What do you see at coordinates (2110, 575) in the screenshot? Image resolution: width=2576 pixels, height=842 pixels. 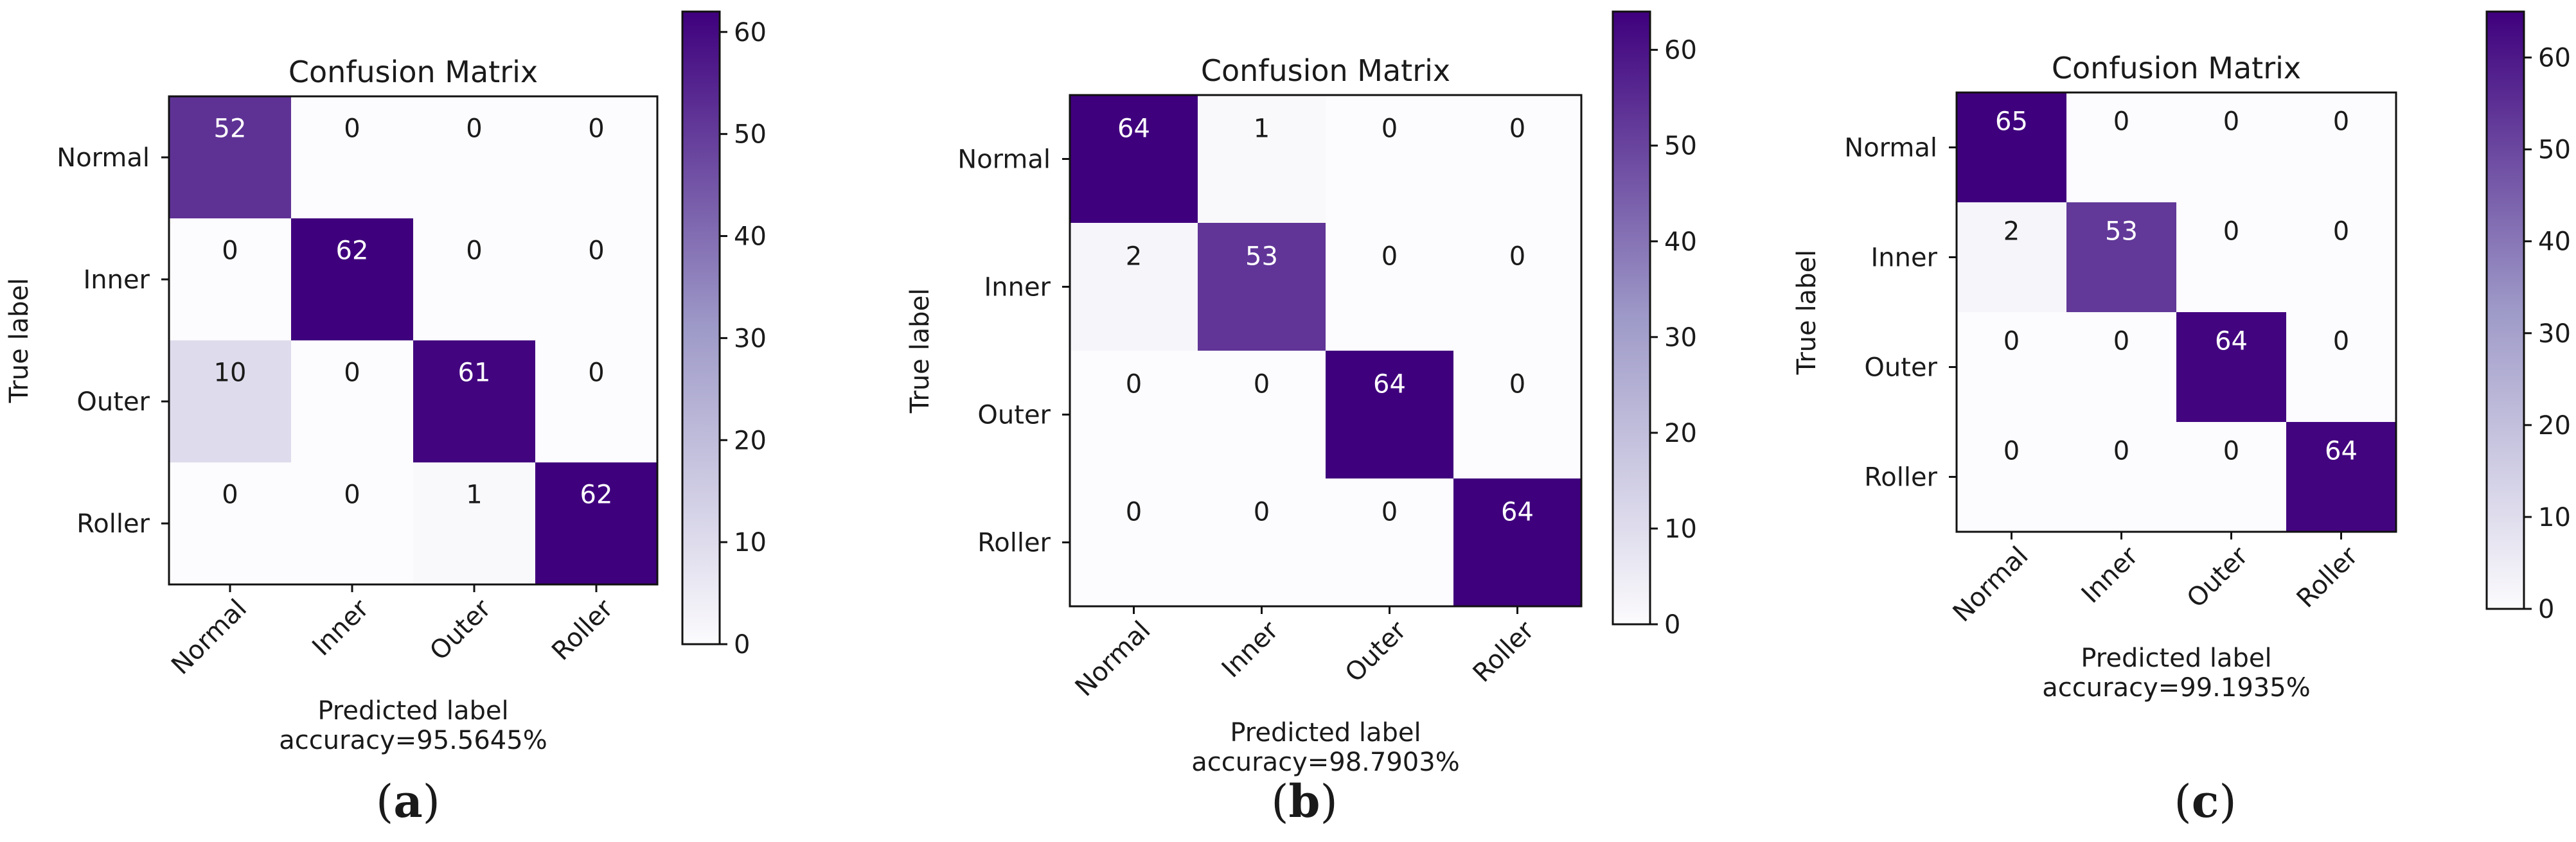 I see `x-tick-label: Inner` at bounding box center [2110, 575].